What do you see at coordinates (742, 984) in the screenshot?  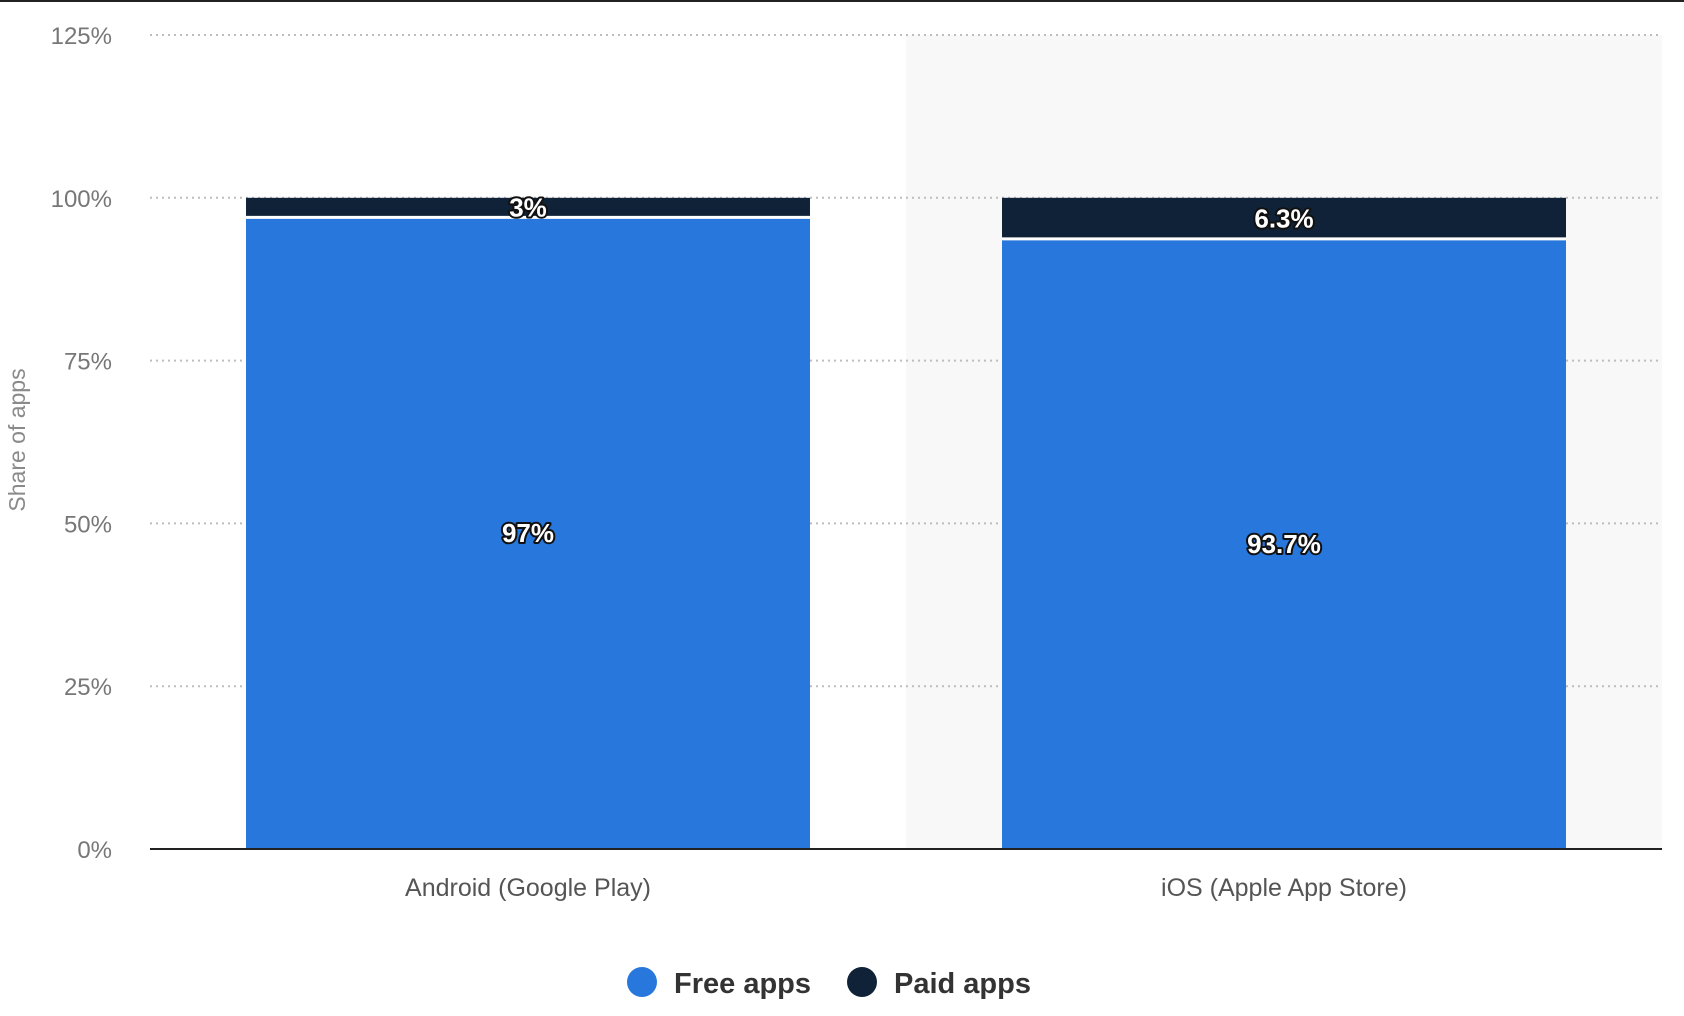 I see `legend-label: Free apps` at bounding box center [742, 984].